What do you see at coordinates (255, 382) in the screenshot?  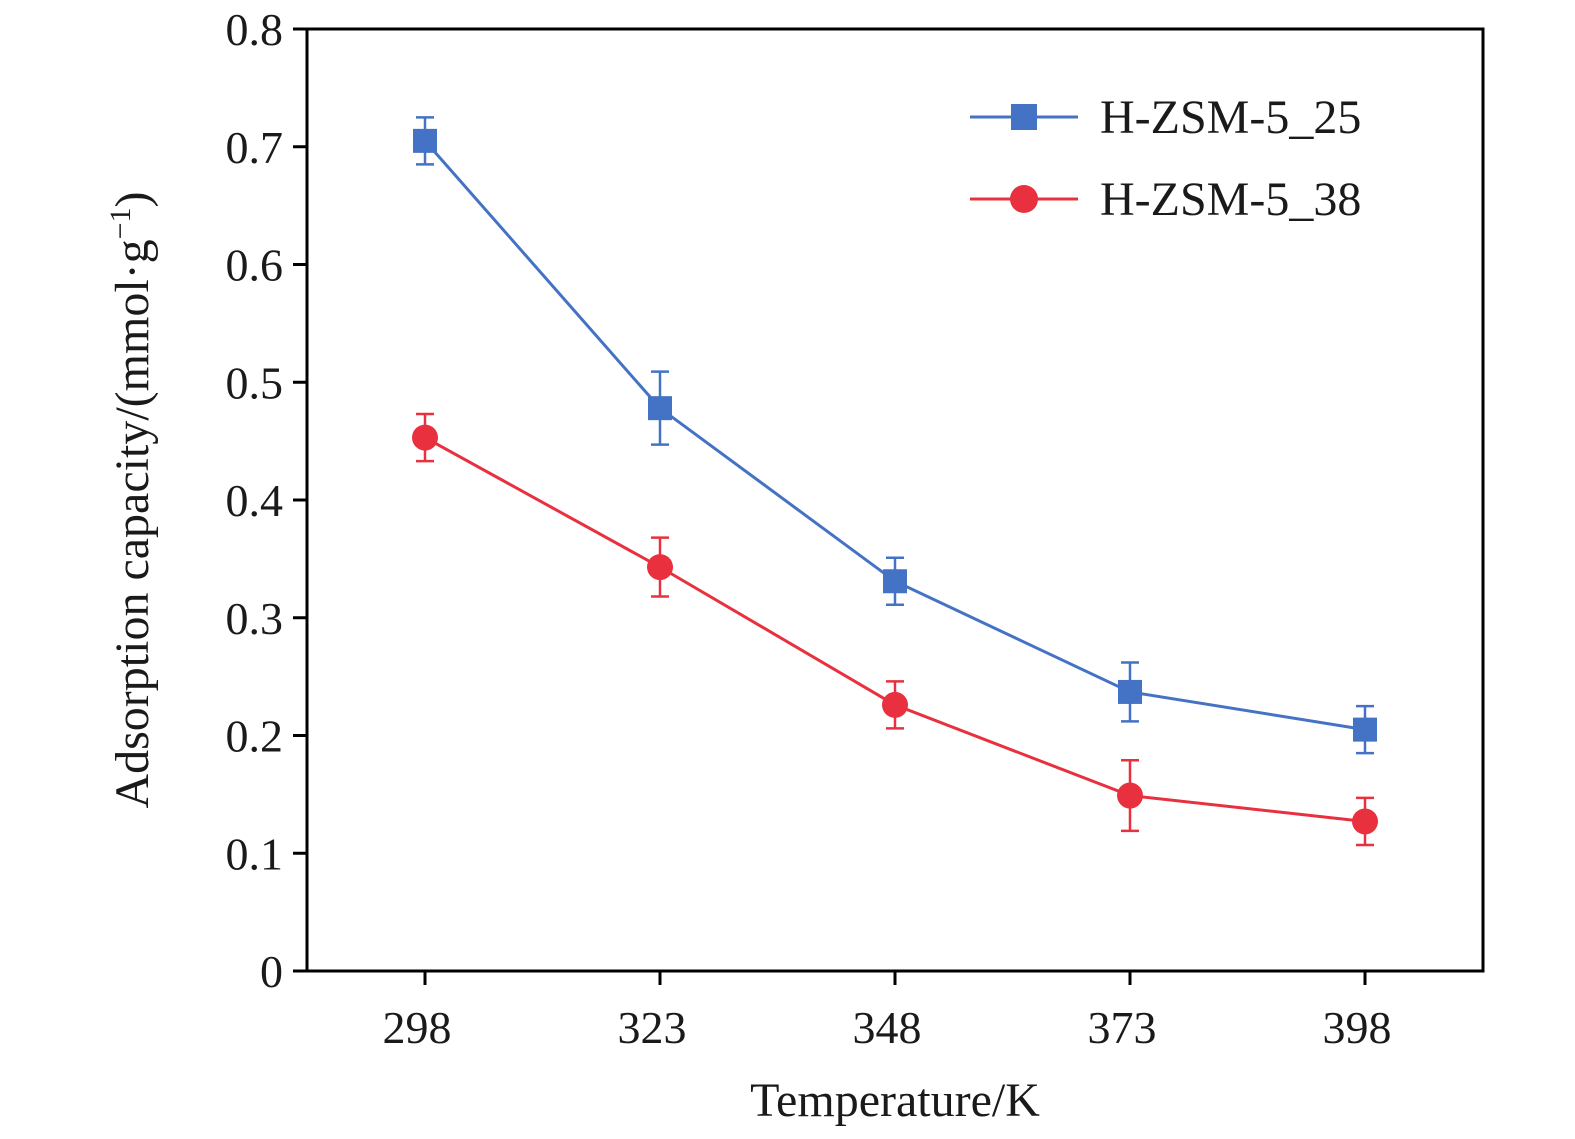 I see `y-tick-label: 0.5` at bounding box center [255, 382].